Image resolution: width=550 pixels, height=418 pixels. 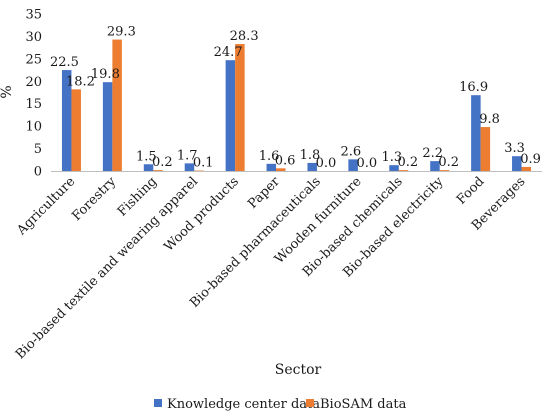 I want to click on y-axis-title: %, so click(x=7, y=91).